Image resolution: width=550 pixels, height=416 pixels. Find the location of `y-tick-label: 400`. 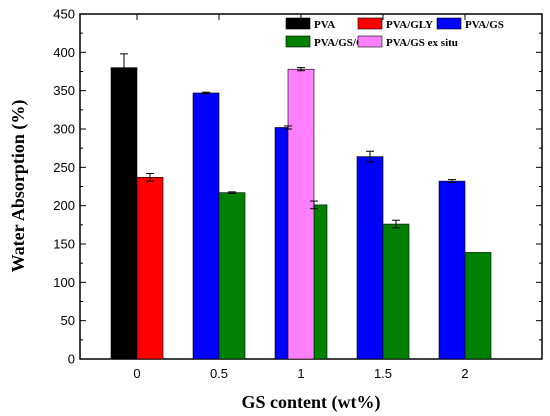

y-tick-label: 400 is located at coordinates (64, 52).